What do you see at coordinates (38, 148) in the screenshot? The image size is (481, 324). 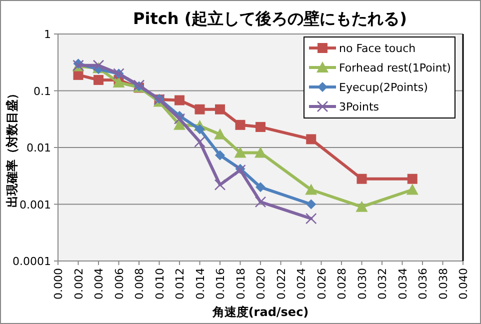 I see `y-tick-label: 0.01` at bounding box center [38, 148].